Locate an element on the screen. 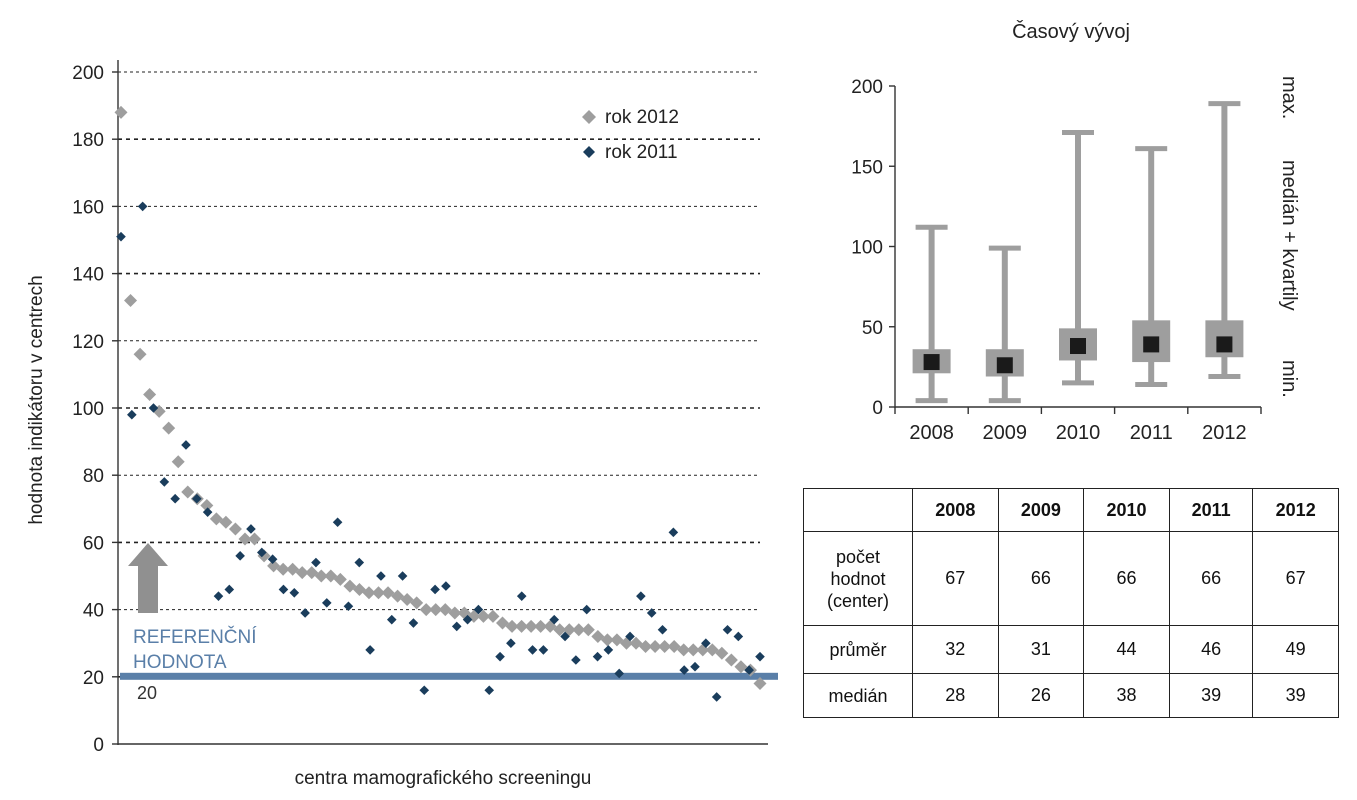 The height and width of the screenshot is (800, 1357). box-y-tick-label: 100 is located at coordinates (867, 248).